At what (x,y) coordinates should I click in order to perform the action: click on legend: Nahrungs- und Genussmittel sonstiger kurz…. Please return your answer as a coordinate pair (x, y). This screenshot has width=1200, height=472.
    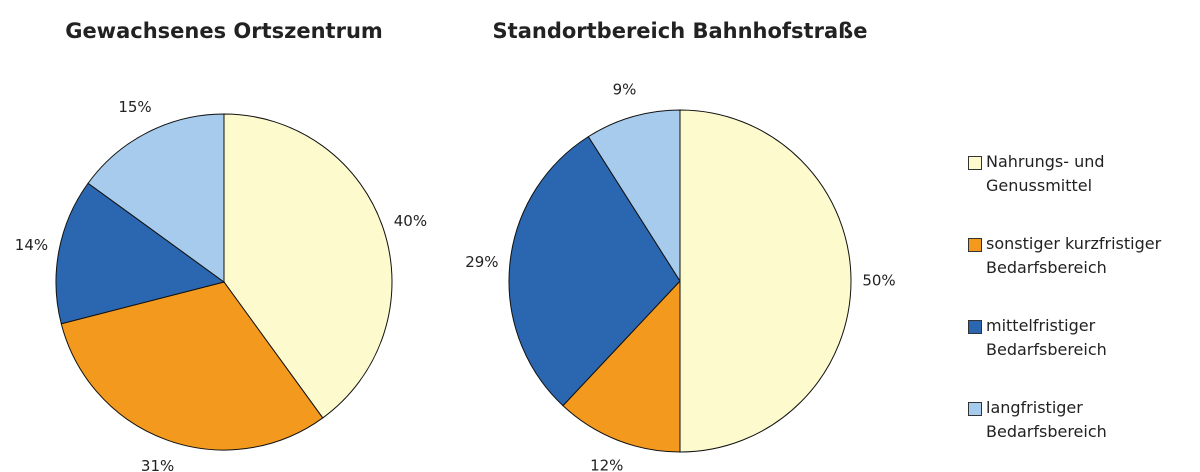
    Looking at the image, I should click on (1084, 297).